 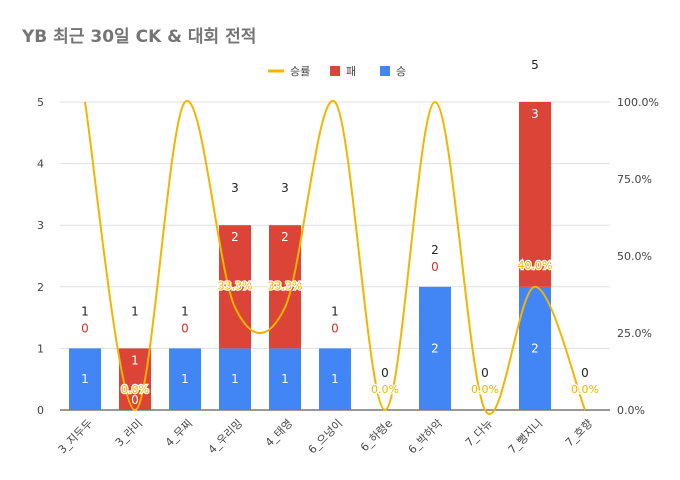 What do you see at coordinates (129, 433) in the screenshot?
I see `x-tick-label: 3_라미` at bounding box center [129, 433].